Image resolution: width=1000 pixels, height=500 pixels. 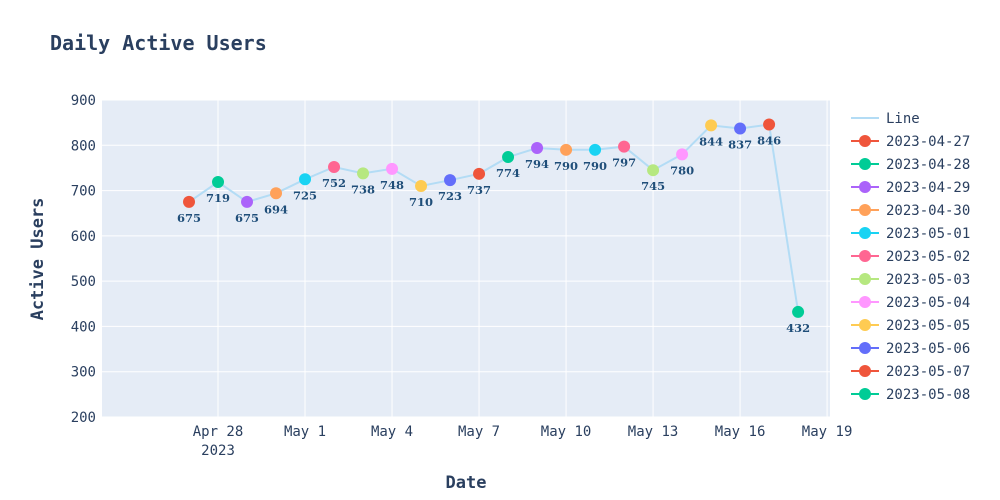 What do you see at coordinates (928, 326) in the screenshot?
I see `legend-label: 2023-05-05` at bounding box center [928, 326].